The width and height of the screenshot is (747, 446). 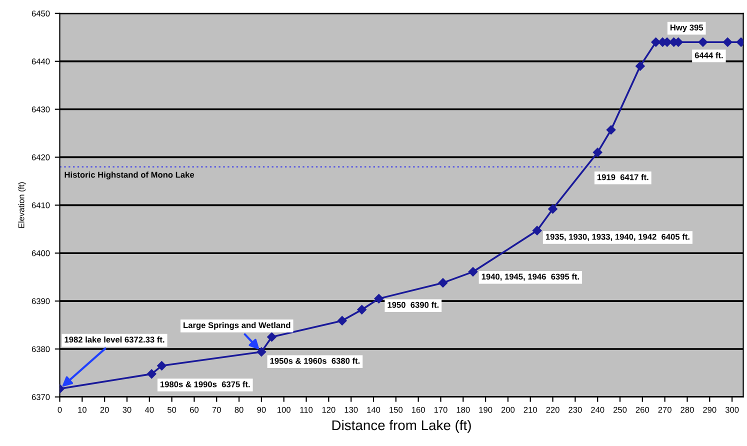 I want to click on x-tick-label: 250, so click(x=620, y=409).